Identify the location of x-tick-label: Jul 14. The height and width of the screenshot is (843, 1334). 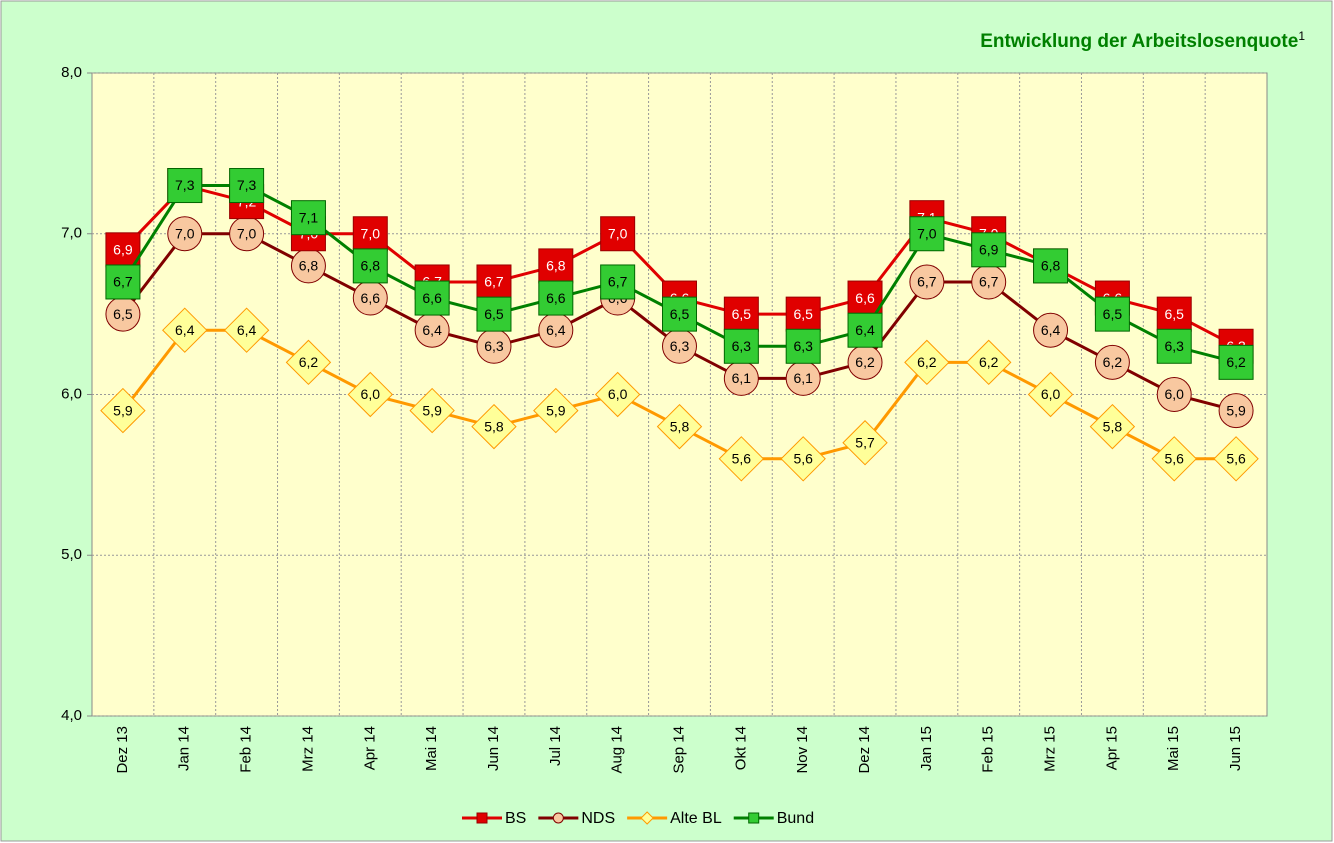
(555, 746).